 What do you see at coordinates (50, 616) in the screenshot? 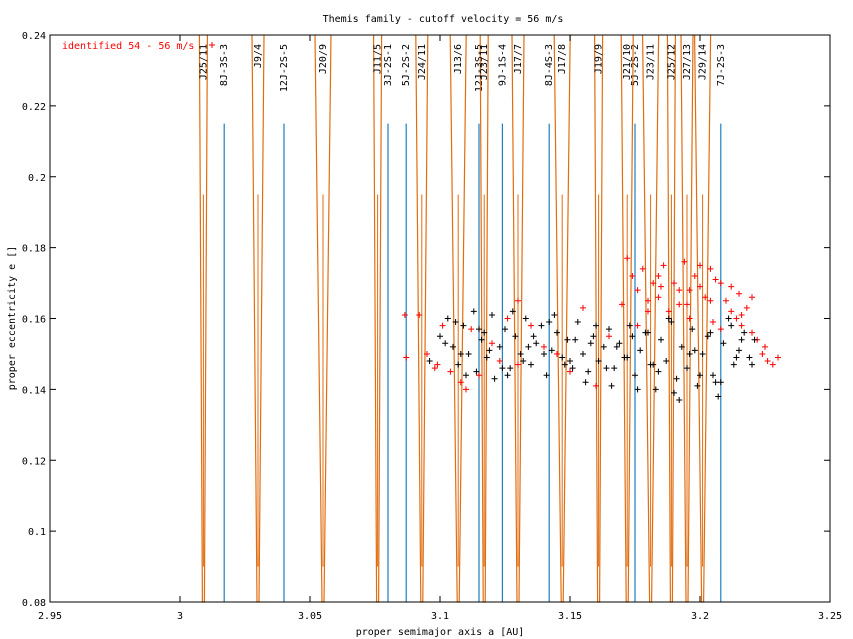
I see `x-tick-label: 2.95` at bounding box center [50, 616].